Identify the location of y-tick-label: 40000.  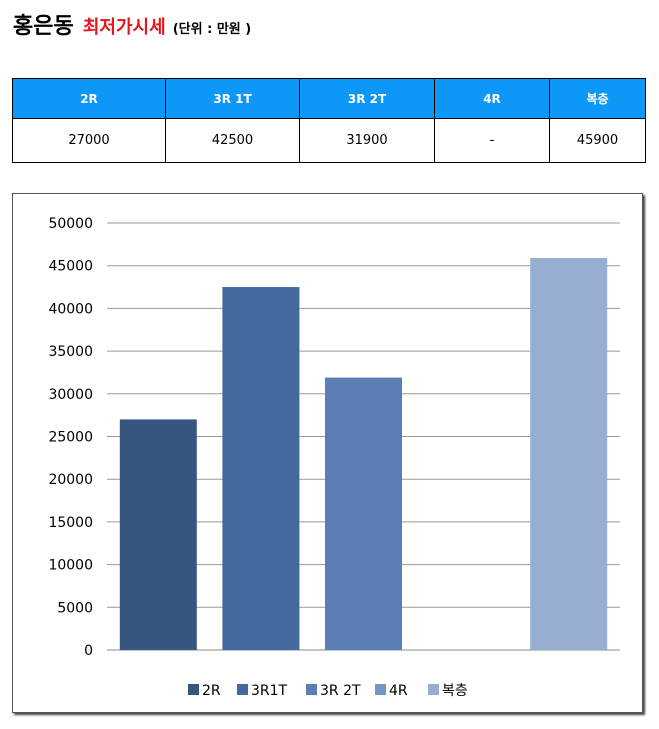
(70, 309).